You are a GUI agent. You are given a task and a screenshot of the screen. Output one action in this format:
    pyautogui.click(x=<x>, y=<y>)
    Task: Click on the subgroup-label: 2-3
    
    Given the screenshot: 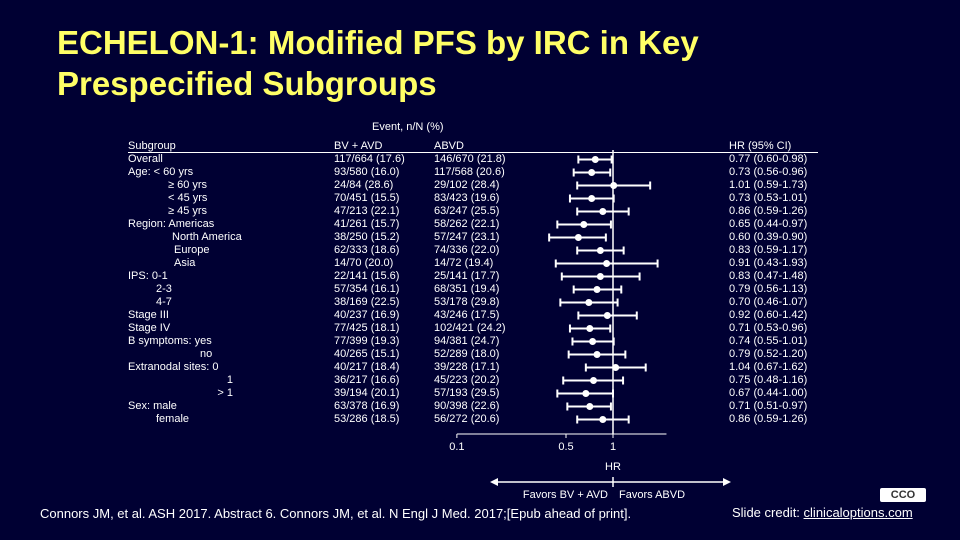 What is the action you would take?
    pyautogui.click(x=164, y=289)
    